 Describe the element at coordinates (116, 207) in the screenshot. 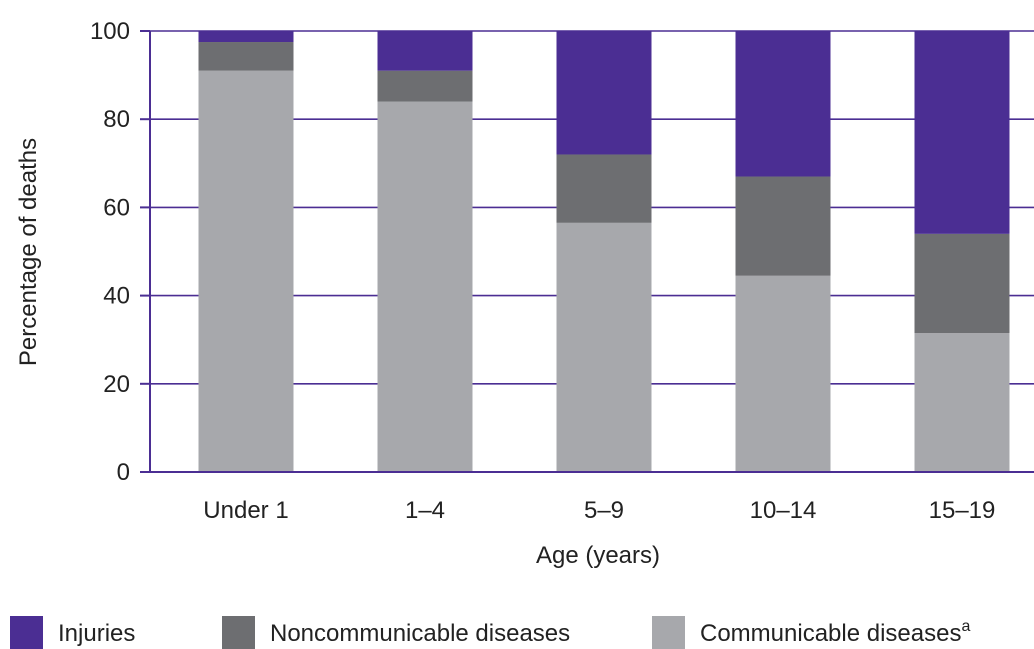

I see `y-tick-label: 60` at that location.